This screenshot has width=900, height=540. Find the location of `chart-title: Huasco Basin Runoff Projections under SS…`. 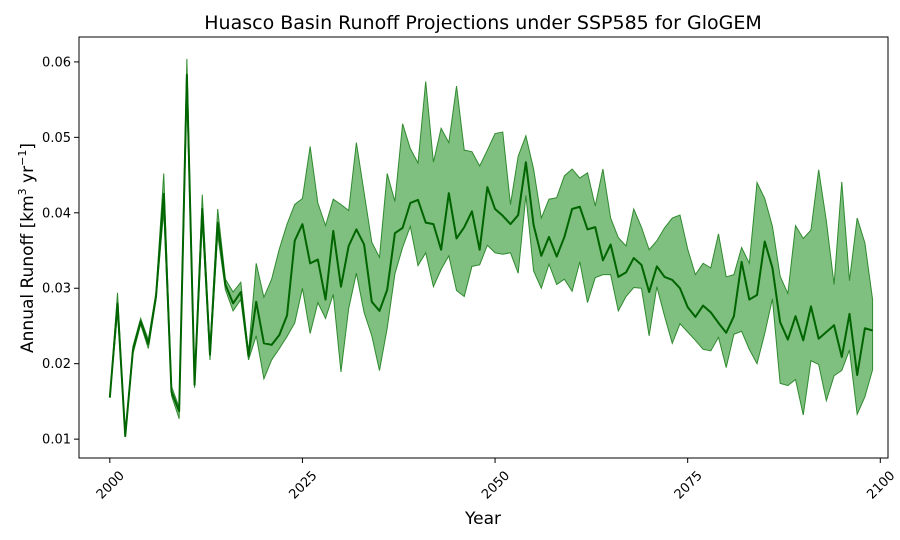

chart-title: Huasco Basin Runoff Projections under SS… is located at coordinates (482, 23).